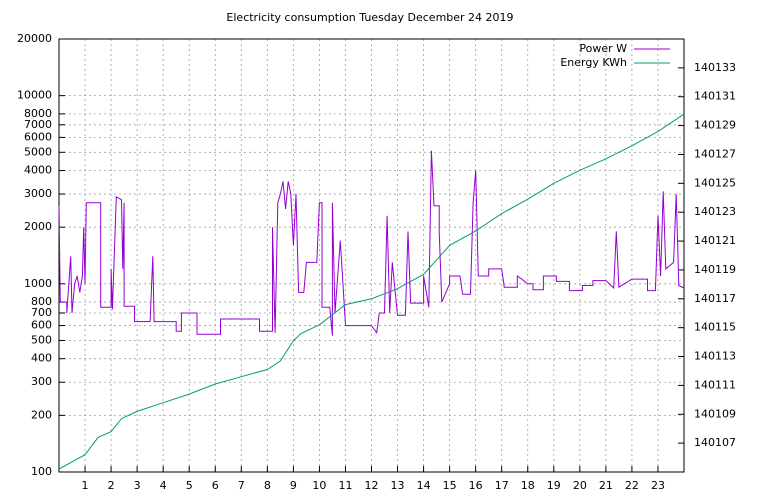 This screenshot has width=768, height=500. What do you see at coordinates (241, 485) in the screenshot?
I see `x-tick-label: 7` at bounding box center [241, 485].